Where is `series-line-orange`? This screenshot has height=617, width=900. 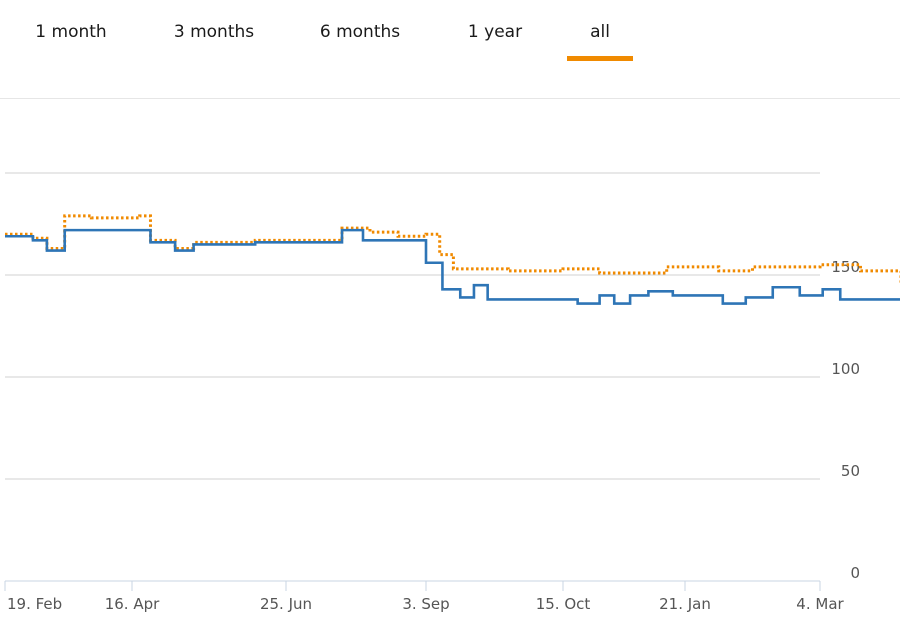 series-line-orange is located at coordinates (452, 248).